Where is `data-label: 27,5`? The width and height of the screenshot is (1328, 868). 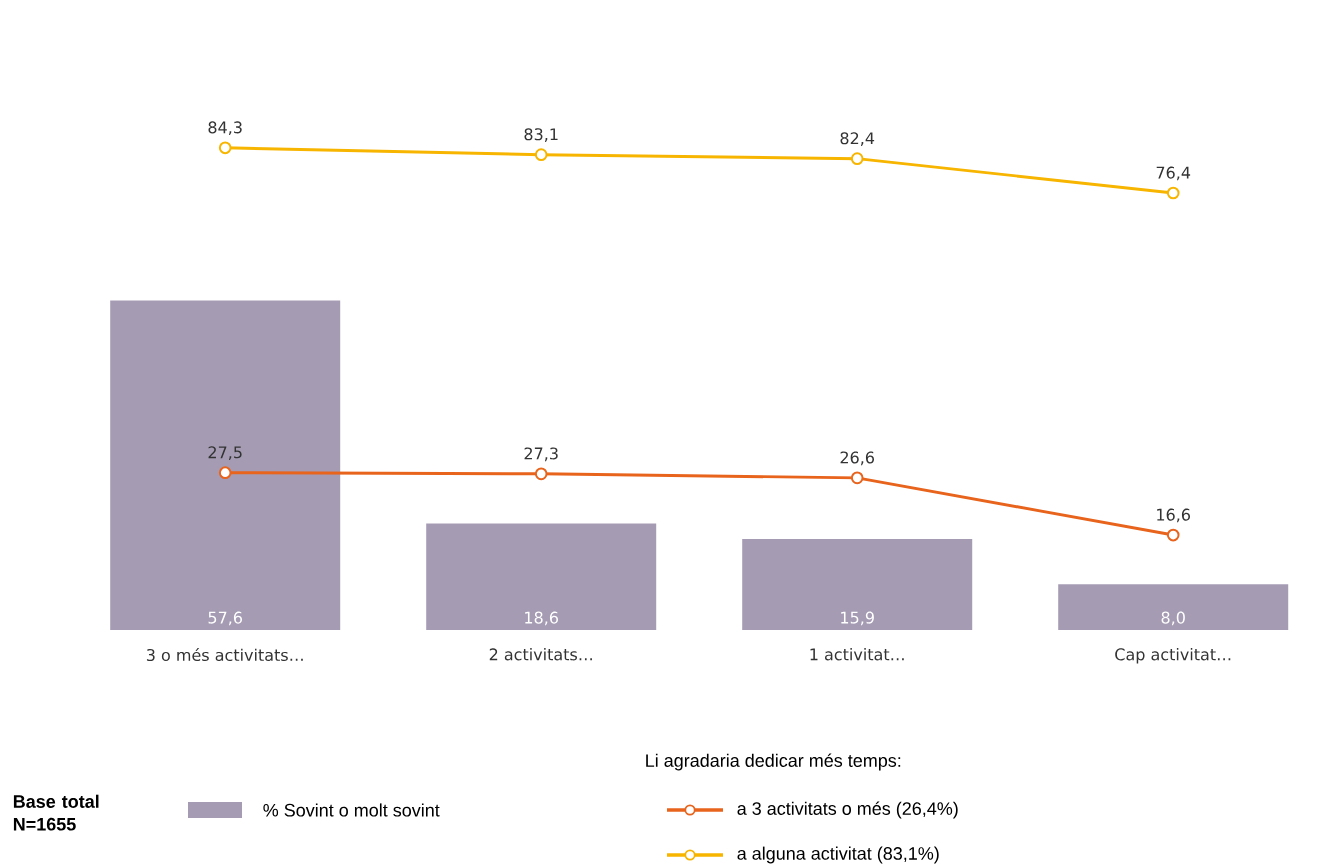 data-label: 27,5 is located at coordinates (225, 453).